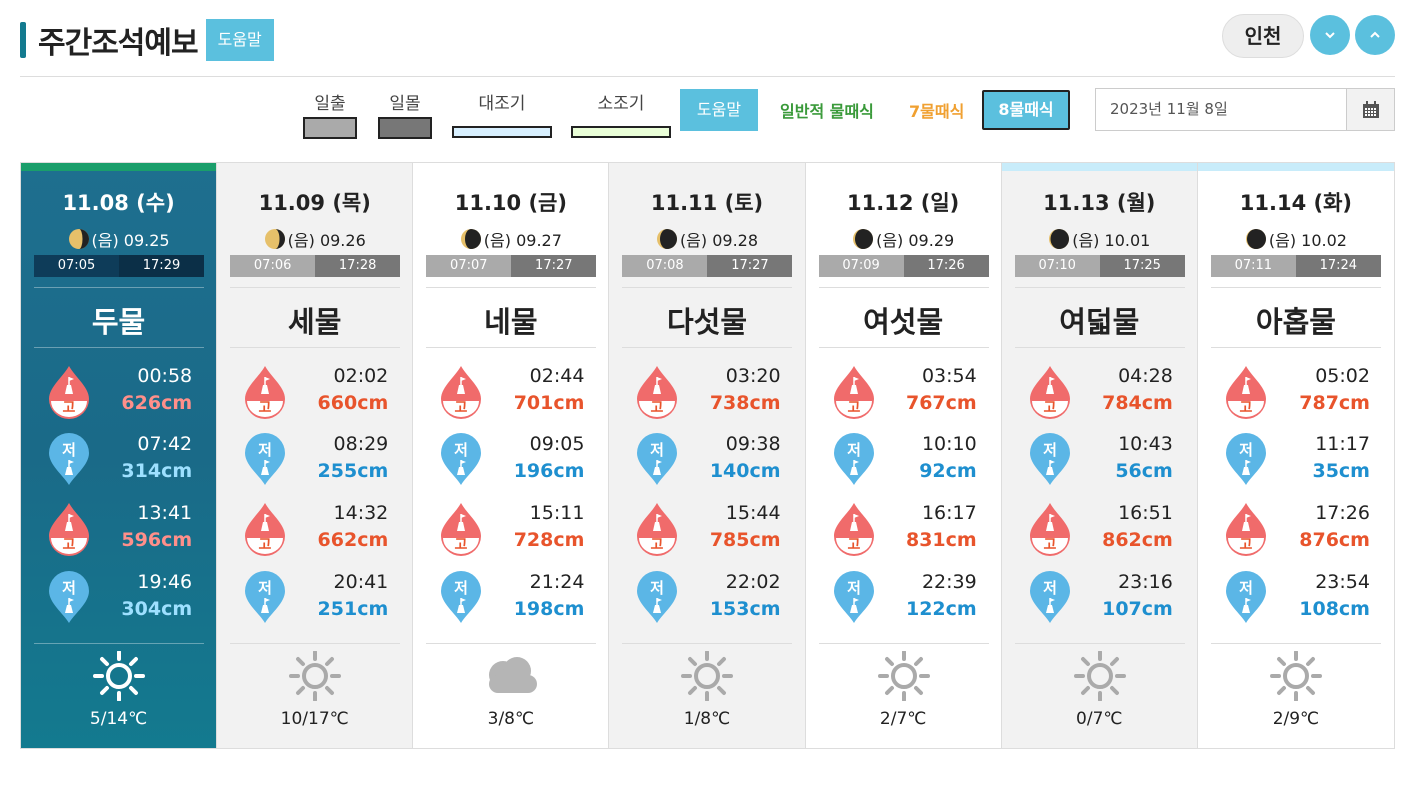  I want to click on lunar-date-row: (음) 10.01, so click(1099, 239).